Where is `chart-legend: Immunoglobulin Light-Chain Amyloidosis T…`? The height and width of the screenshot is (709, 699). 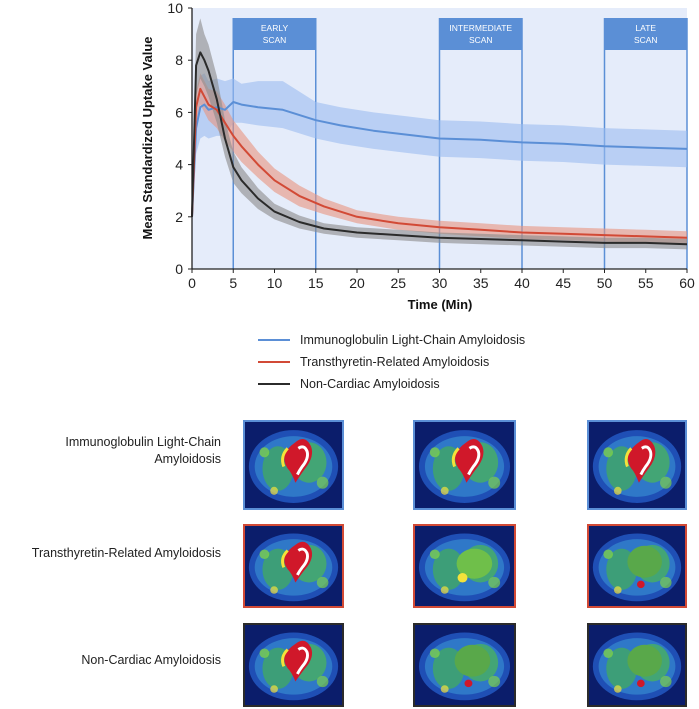 chart-legend: Immunoglobulin Light-Chain Amyloidosis T… is located at coordinates (391, 362).